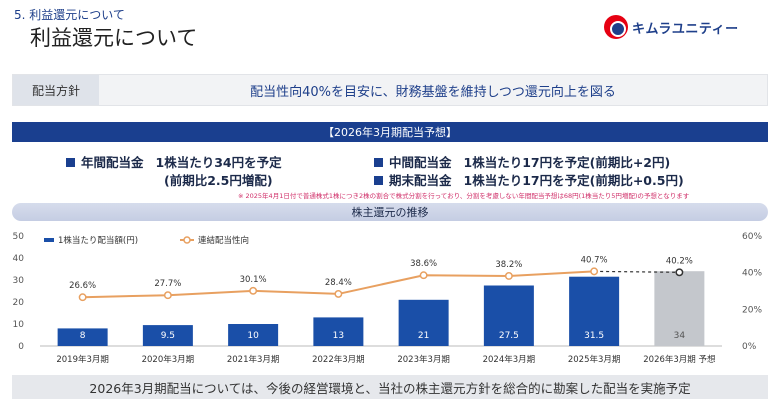 This screenshot has height=406, width=780. I want to click on category-label: 2020年3月期, so click(168, 359).